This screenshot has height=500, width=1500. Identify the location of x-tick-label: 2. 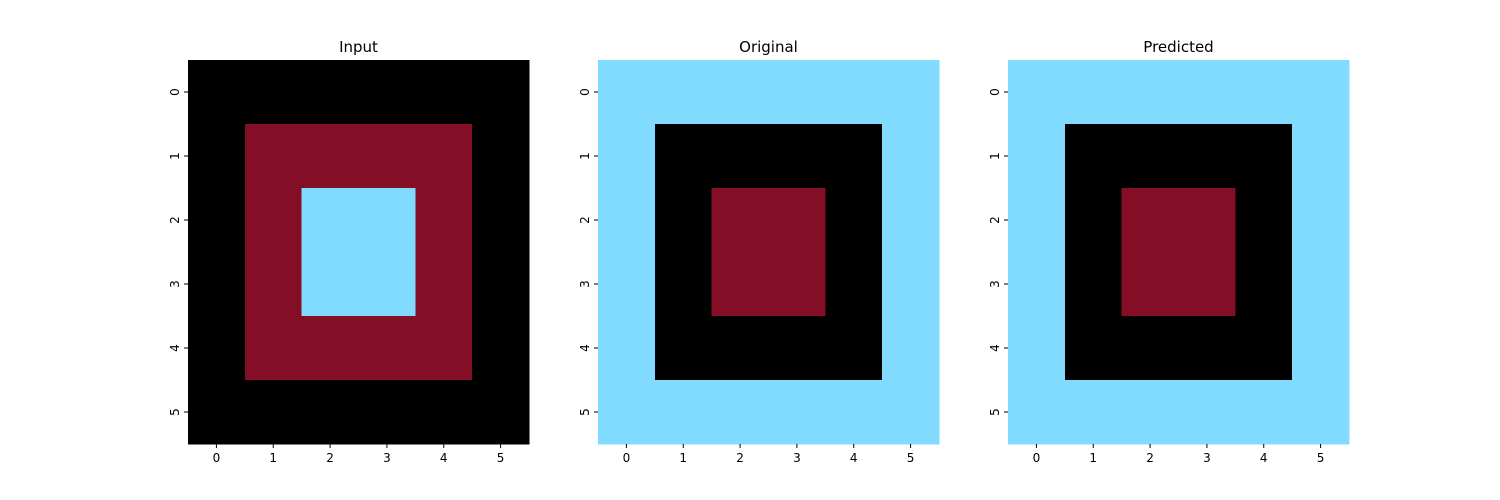
(1150, 458).